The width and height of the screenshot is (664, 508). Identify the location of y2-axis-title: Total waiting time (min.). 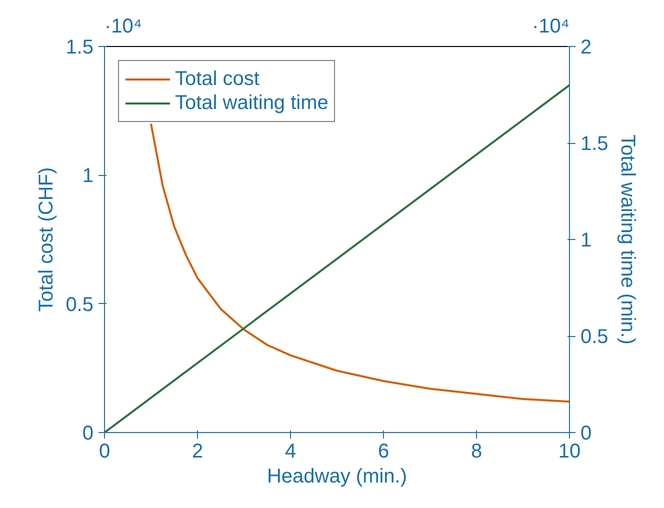
(627, 239).